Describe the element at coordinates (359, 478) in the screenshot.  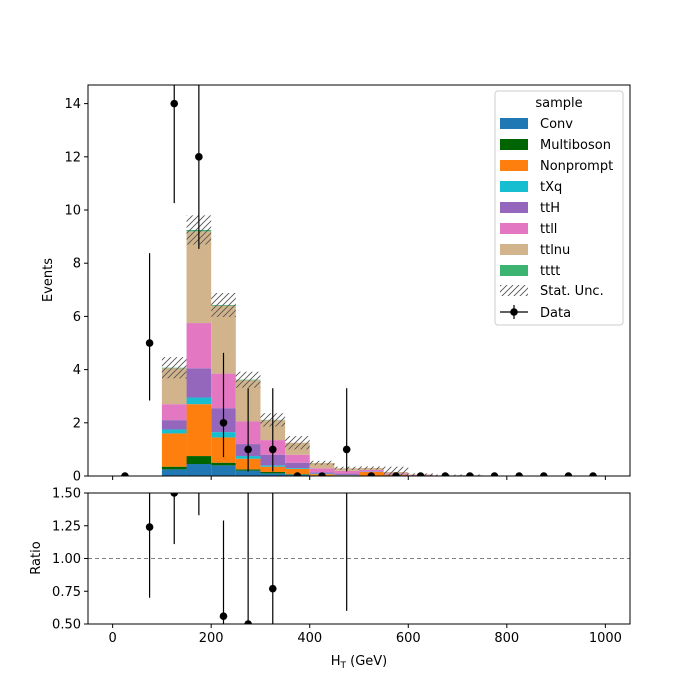
I see `top-x-ticks` at that location.